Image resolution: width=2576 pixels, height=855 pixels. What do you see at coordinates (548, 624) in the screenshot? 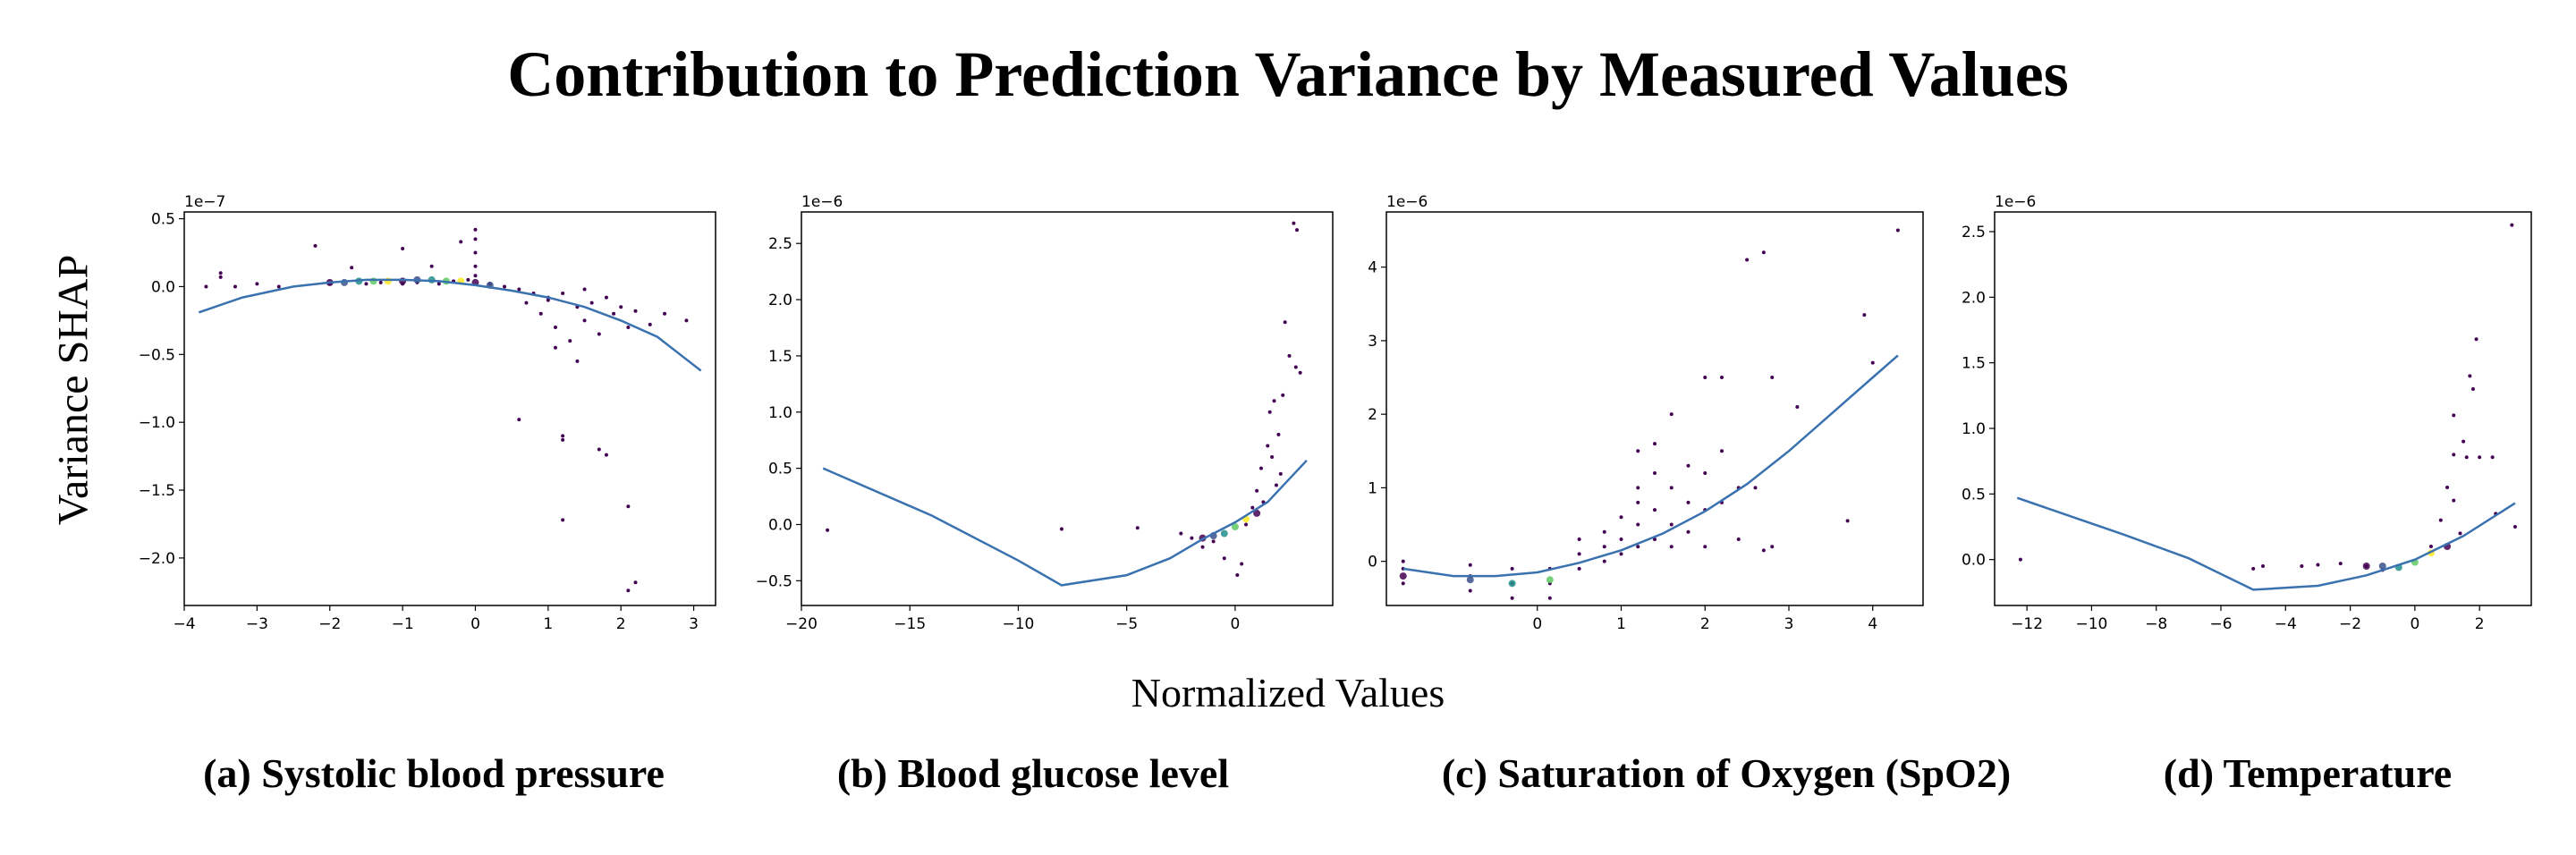
I see `x-tick-label: 1` at bounding box center [548, 624].